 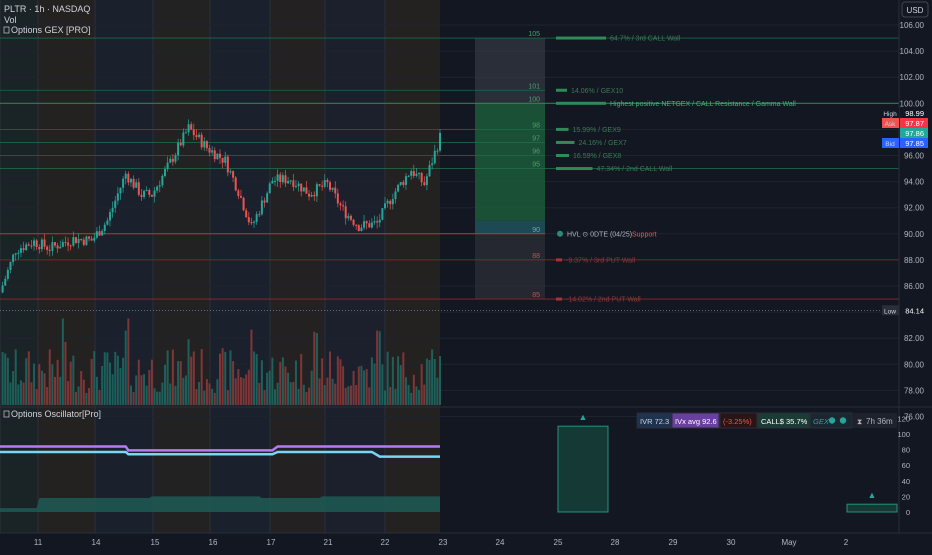 What do you see at coordinates (510, 266) in the screenshot?
I see `put-zone` at bounding box center [510, 266].